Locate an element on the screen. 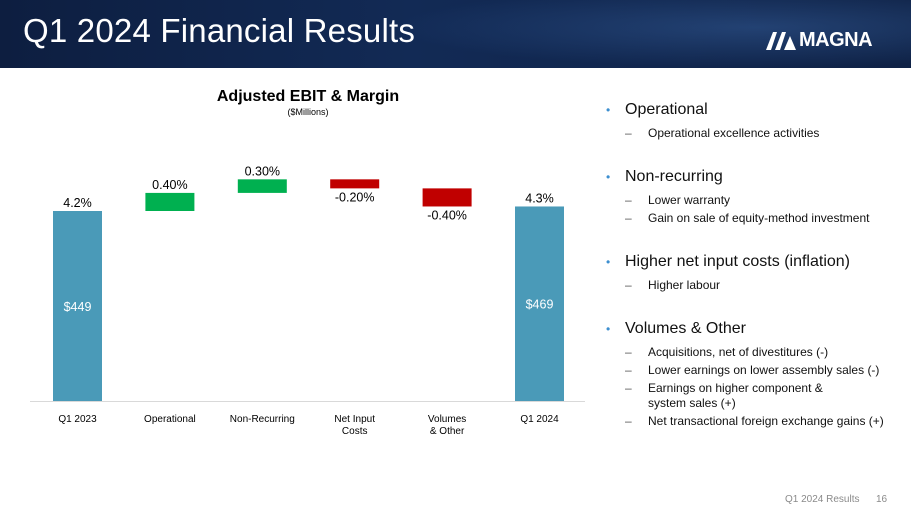 This screenshot has height=512, width=911. bullet-subitem-text: Higher labour is located at coordinates (684, 285).